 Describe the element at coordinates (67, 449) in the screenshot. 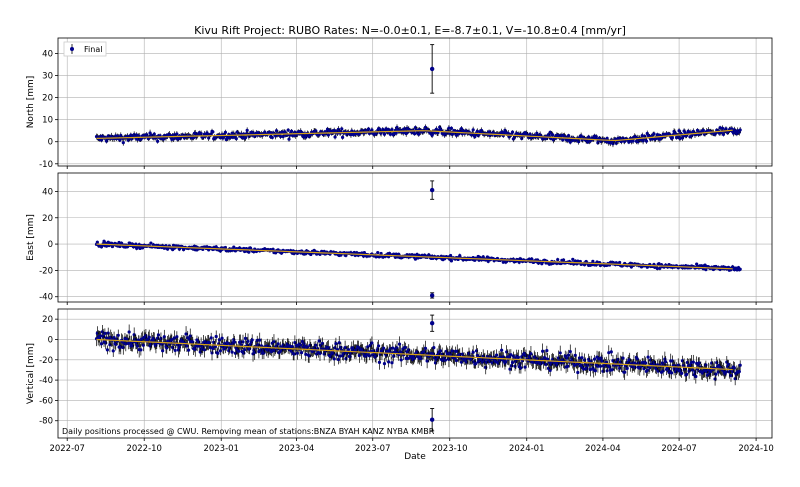

I see `x-tick-label: 2022-07` at that location.